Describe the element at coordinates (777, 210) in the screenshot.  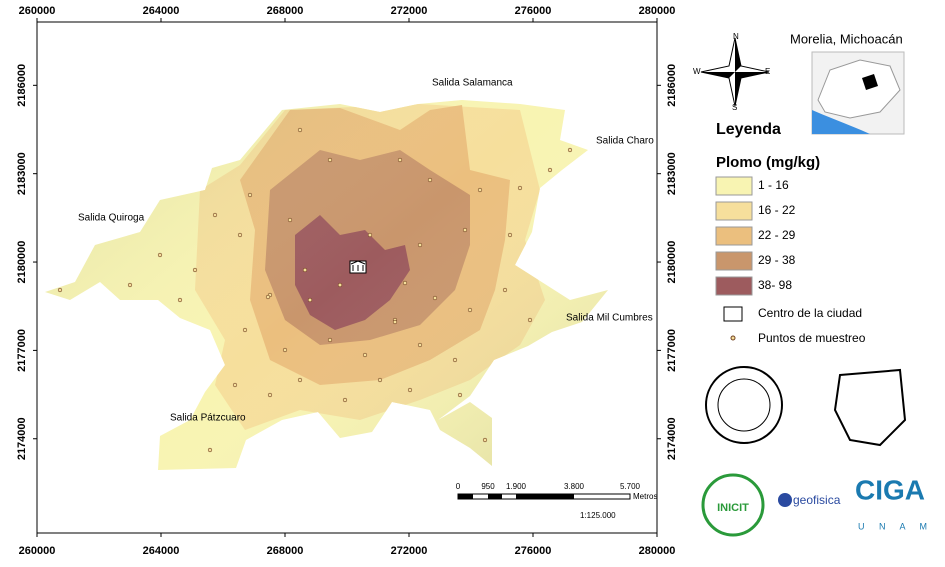
I see `legend-label: 16 - 22` at that location.